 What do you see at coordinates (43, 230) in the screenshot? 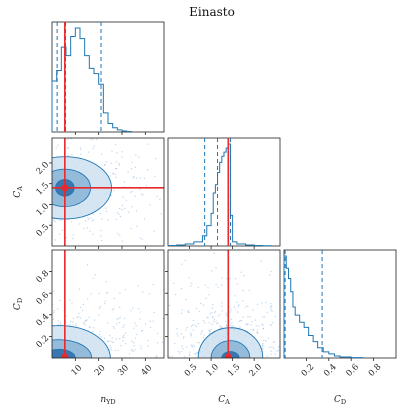
I see `y-tick-label: 0.5` at bounding box center [43, 230].